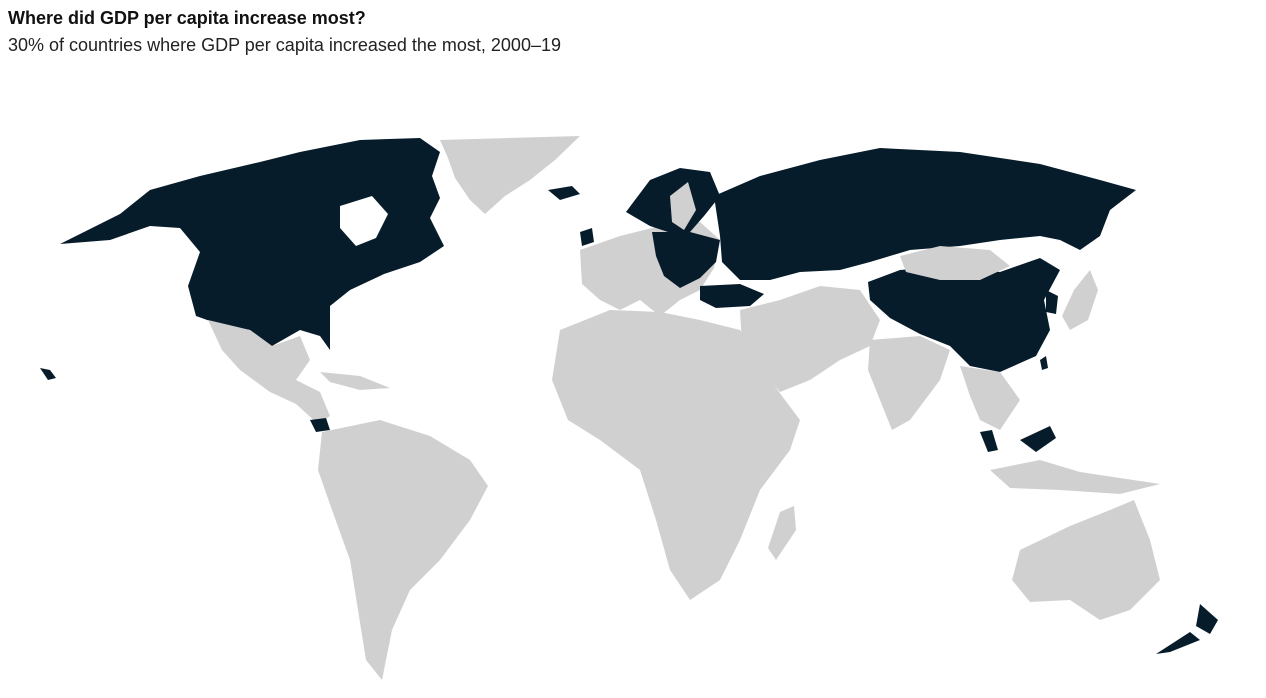  I want to click on region-eastern-europe, so click(686, 260).